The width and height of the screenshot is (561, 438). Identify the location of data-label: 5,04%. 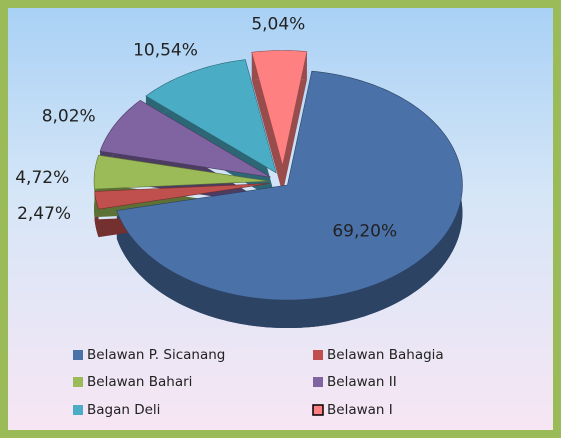
(278, 24).